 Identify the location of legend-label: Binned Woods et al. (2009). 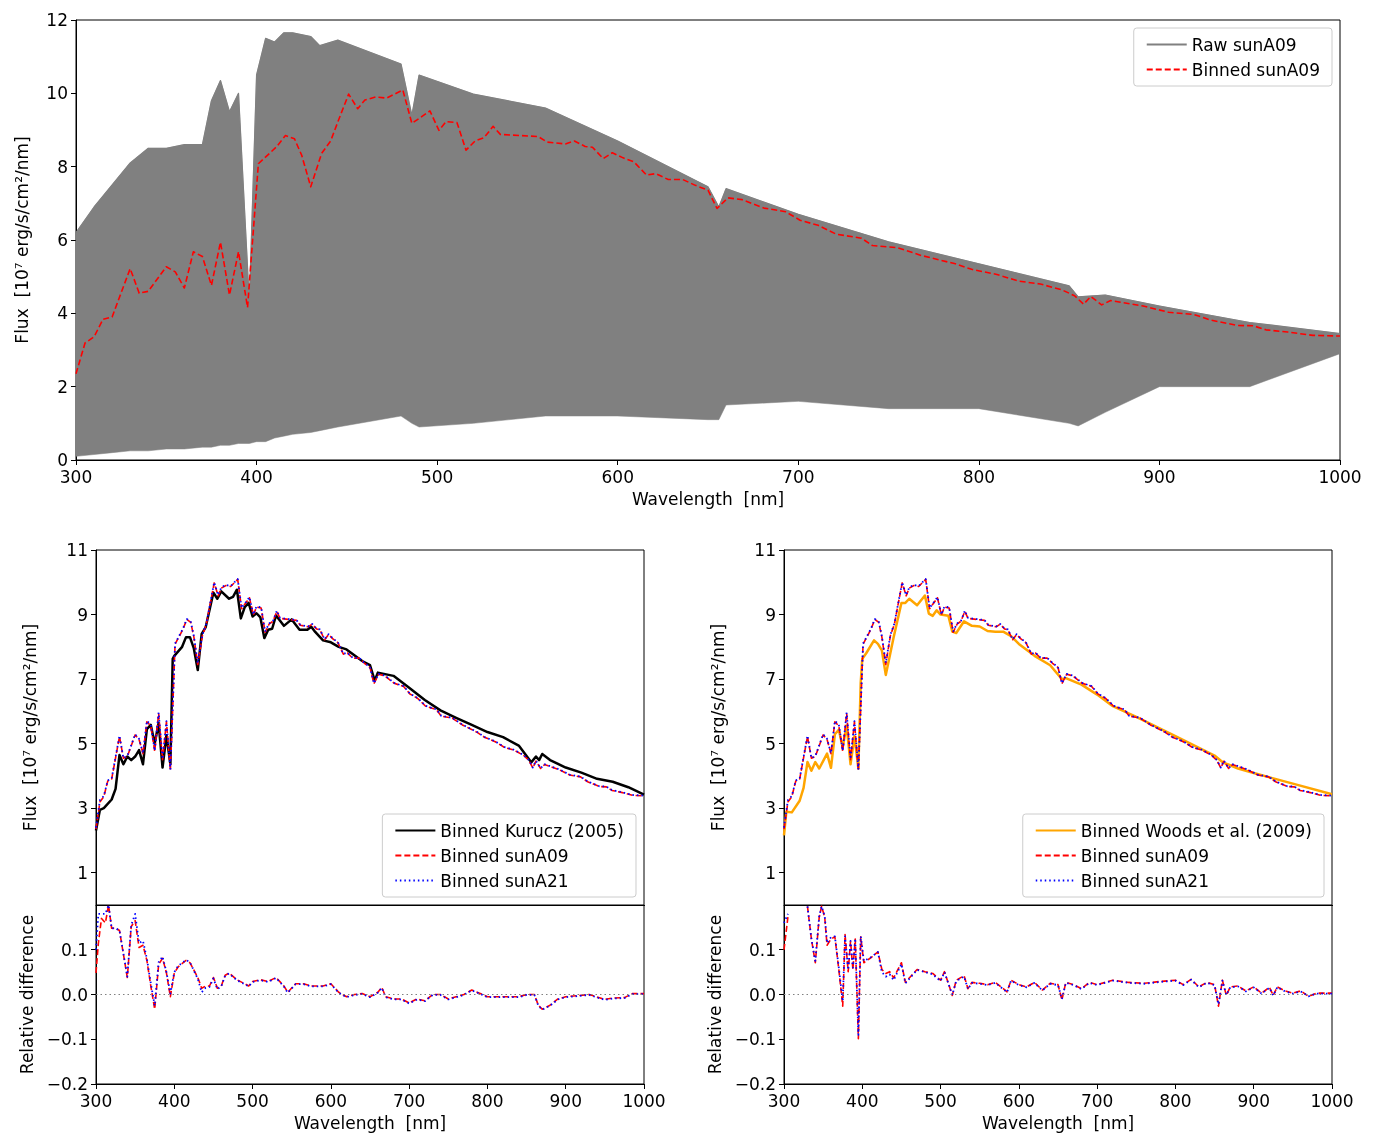
(1196, 830).